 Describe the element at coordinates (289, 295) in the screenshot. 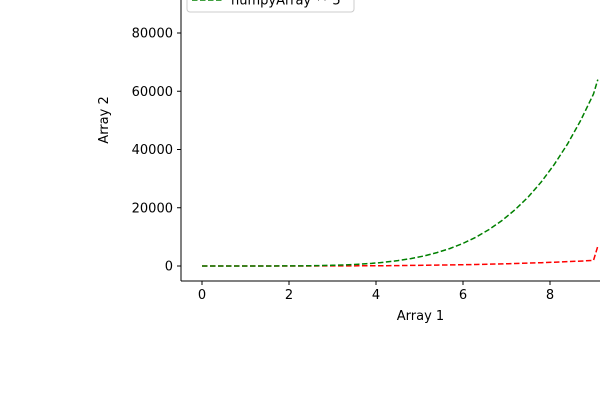

I see `x-tick-label: 2` at that location.